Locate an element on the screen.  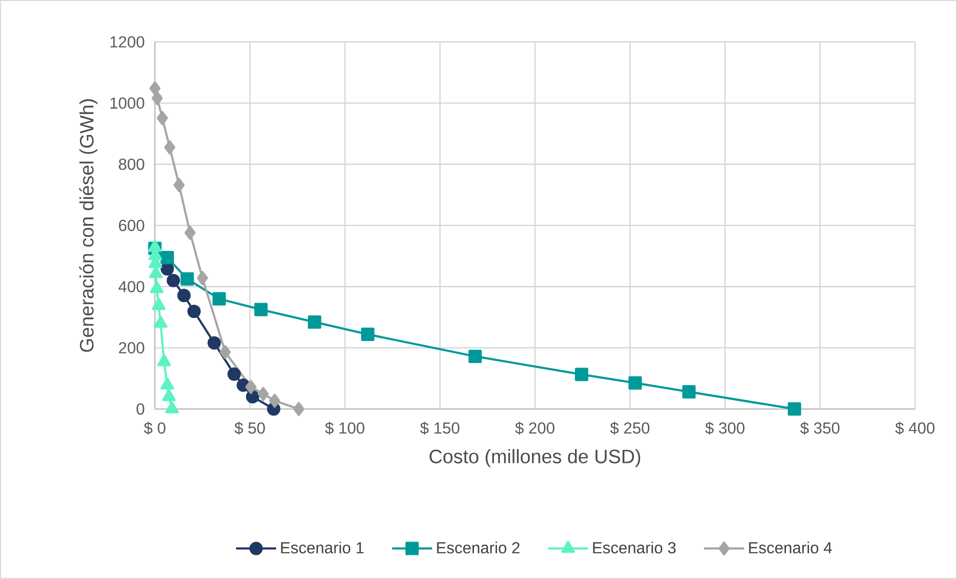
y-axis-title: Generación con diésel (GWh) is located at coordinates (88, 225).